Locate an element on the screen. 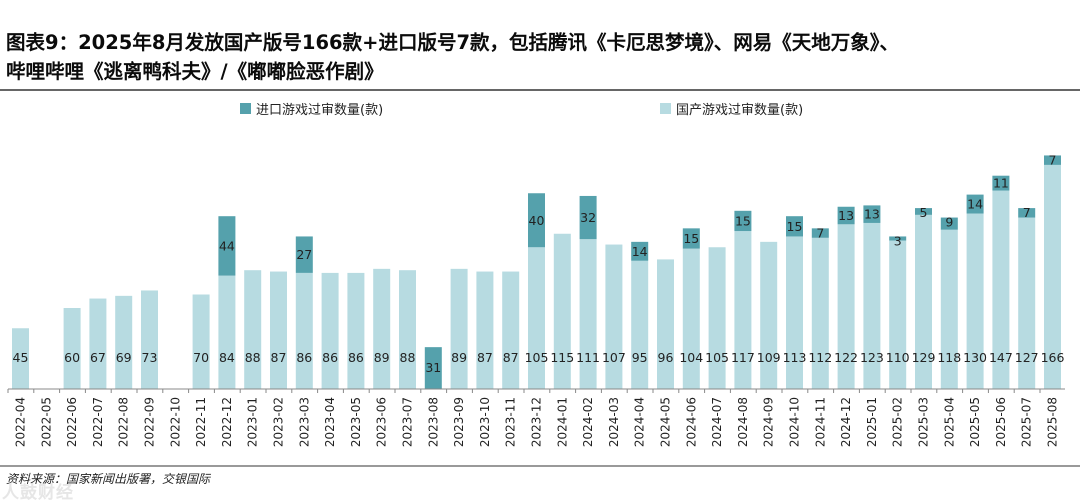  label-imported-2025-08: 7 is located at coordinates (1053, 159).